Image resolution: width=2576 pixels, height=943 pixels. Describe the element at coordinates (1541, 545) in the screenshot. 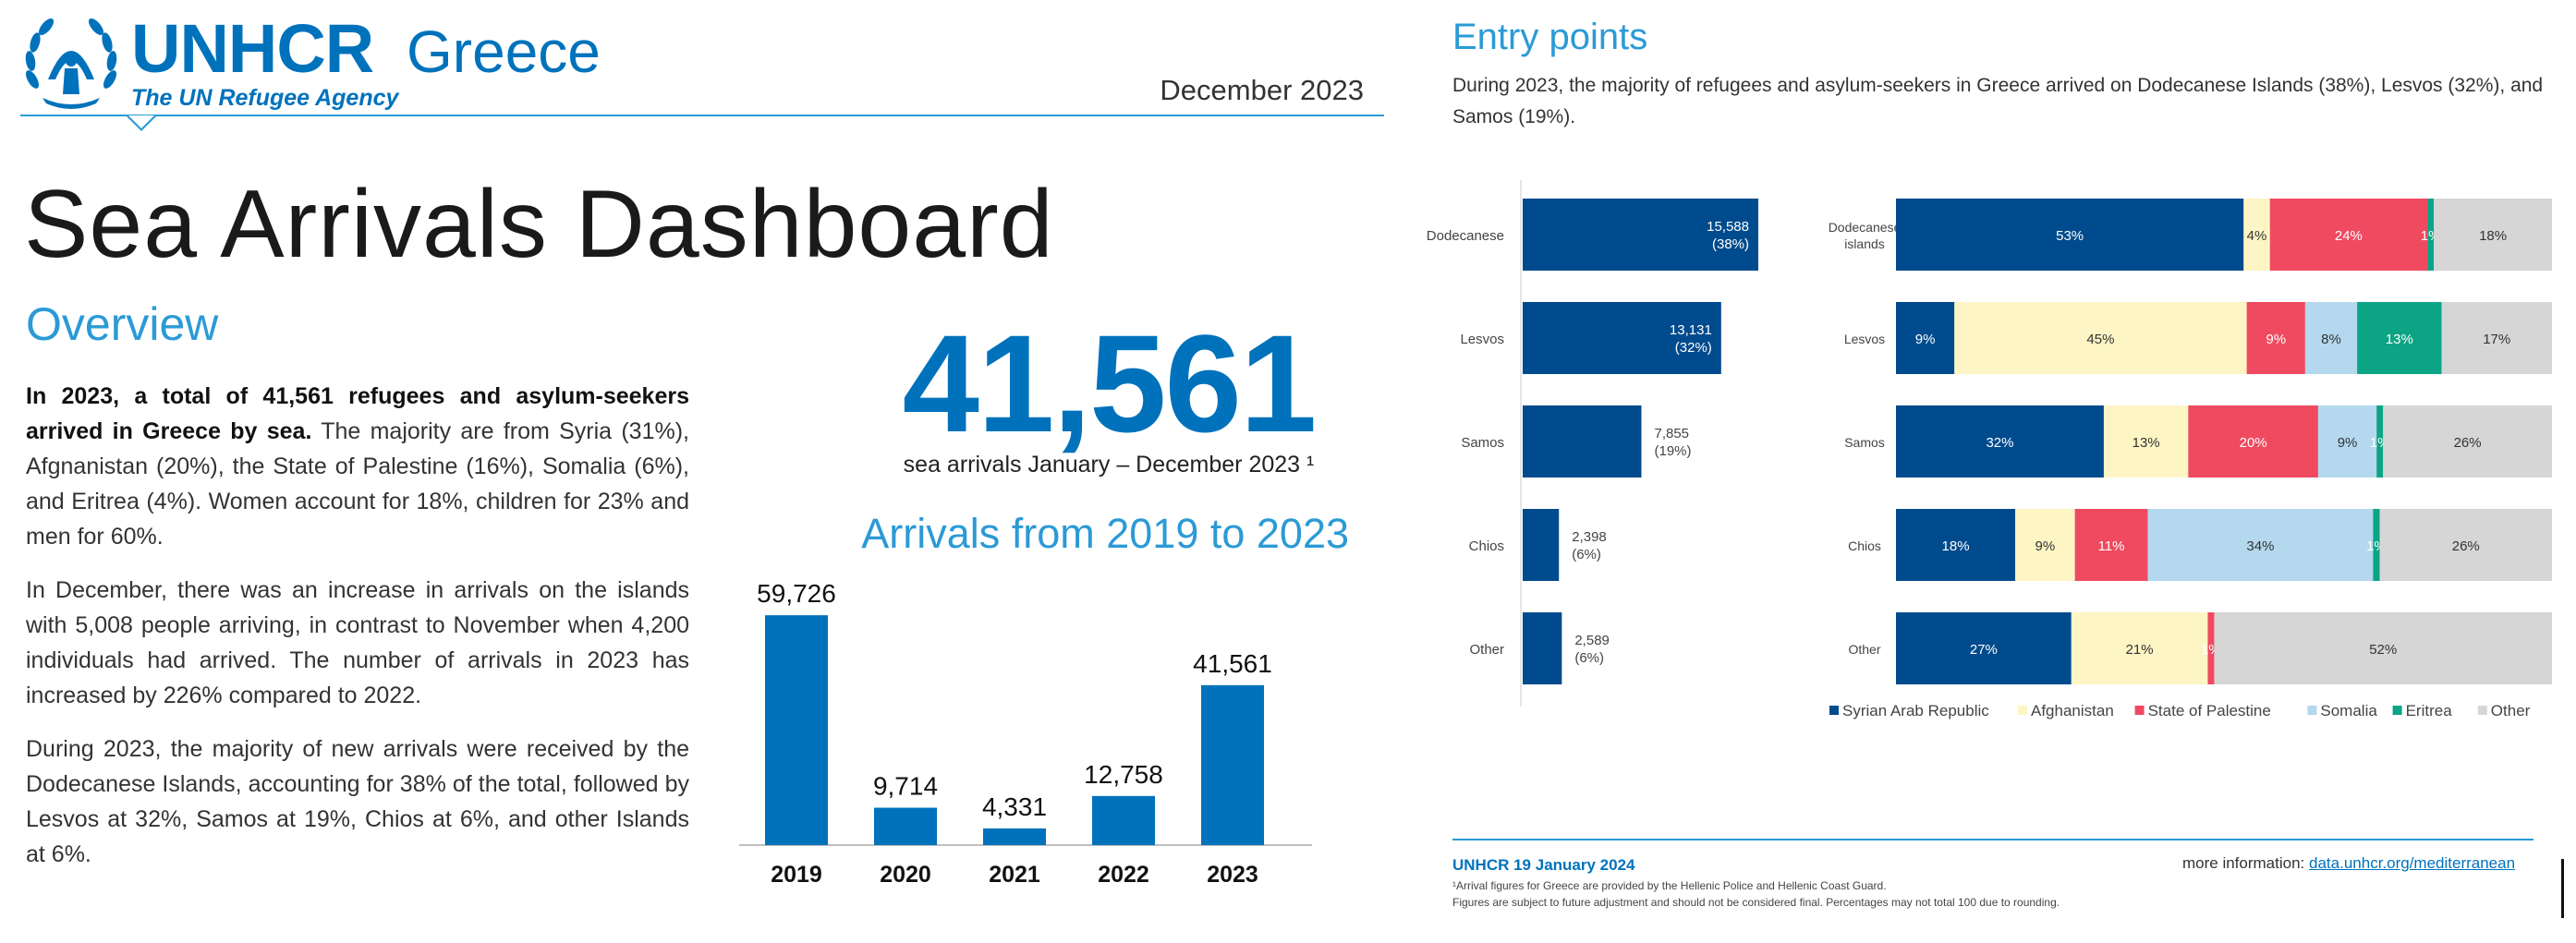

I see `island-bar-chios` at that location.